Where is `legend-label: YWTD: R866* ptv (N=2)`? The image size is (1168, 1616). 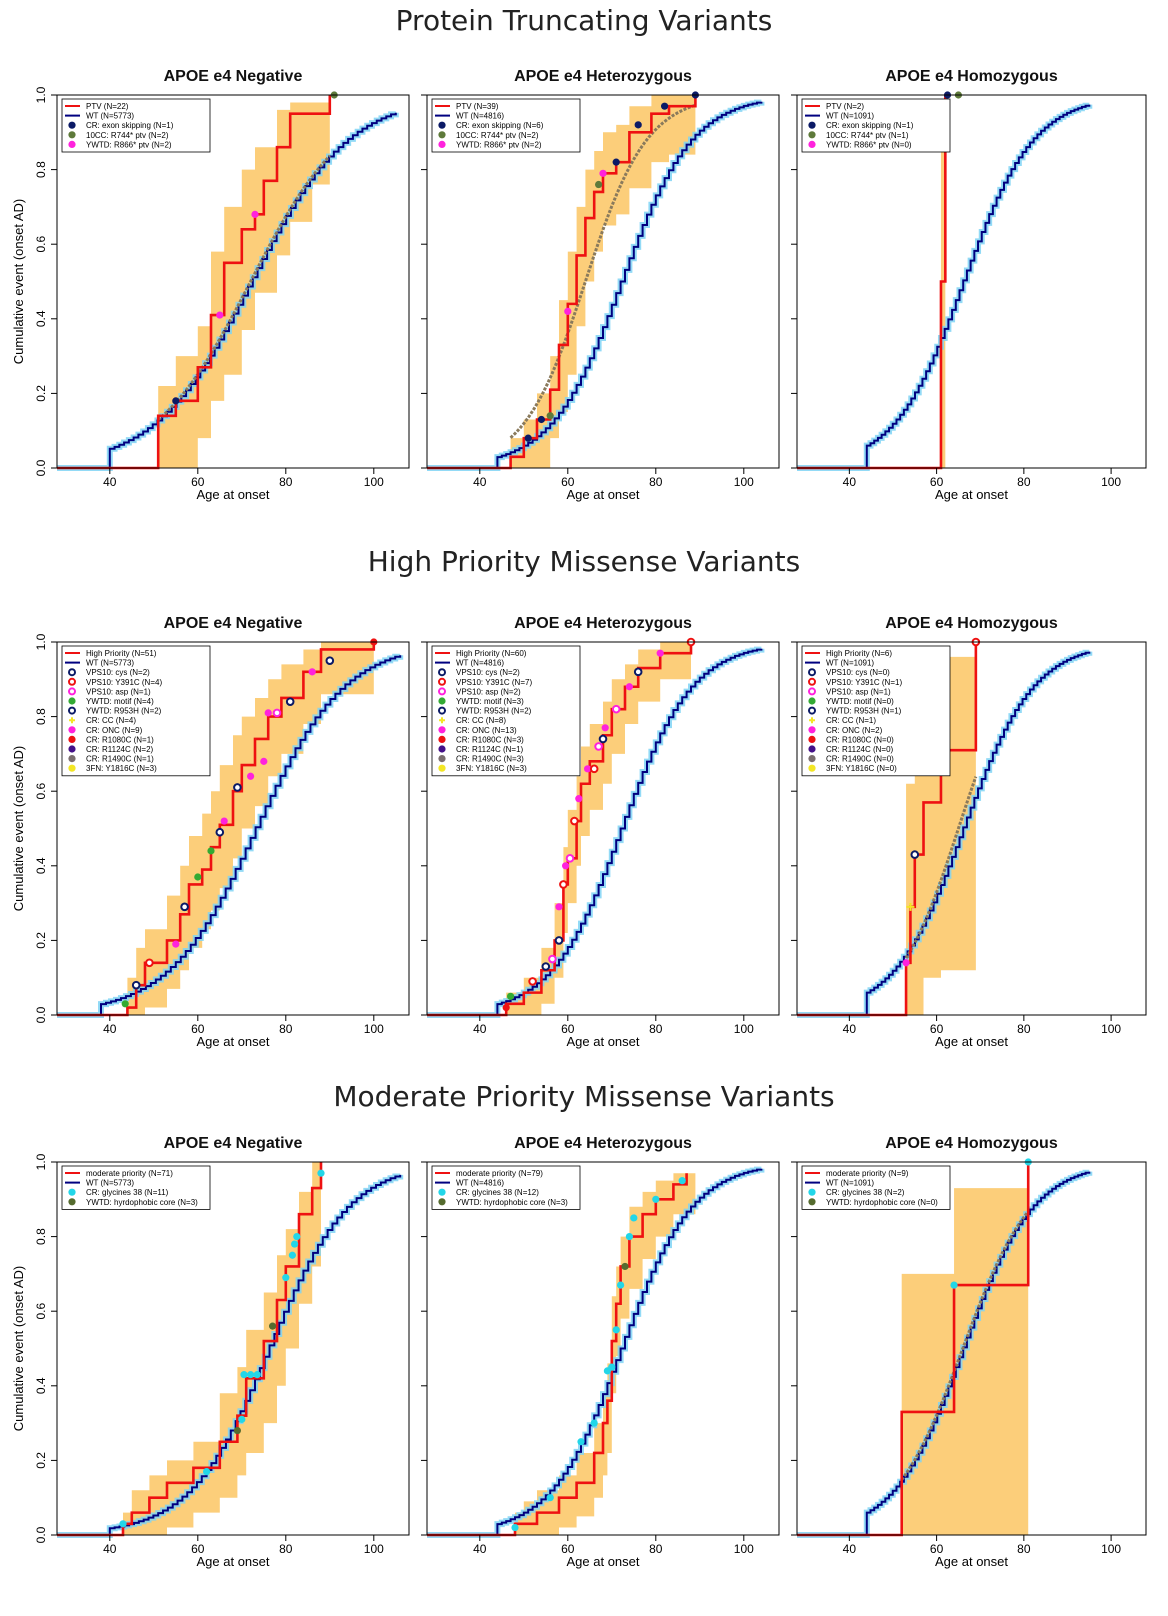
legend-label: YWTD: R866* ptv (N=2) is located at coordinates (499, 144).